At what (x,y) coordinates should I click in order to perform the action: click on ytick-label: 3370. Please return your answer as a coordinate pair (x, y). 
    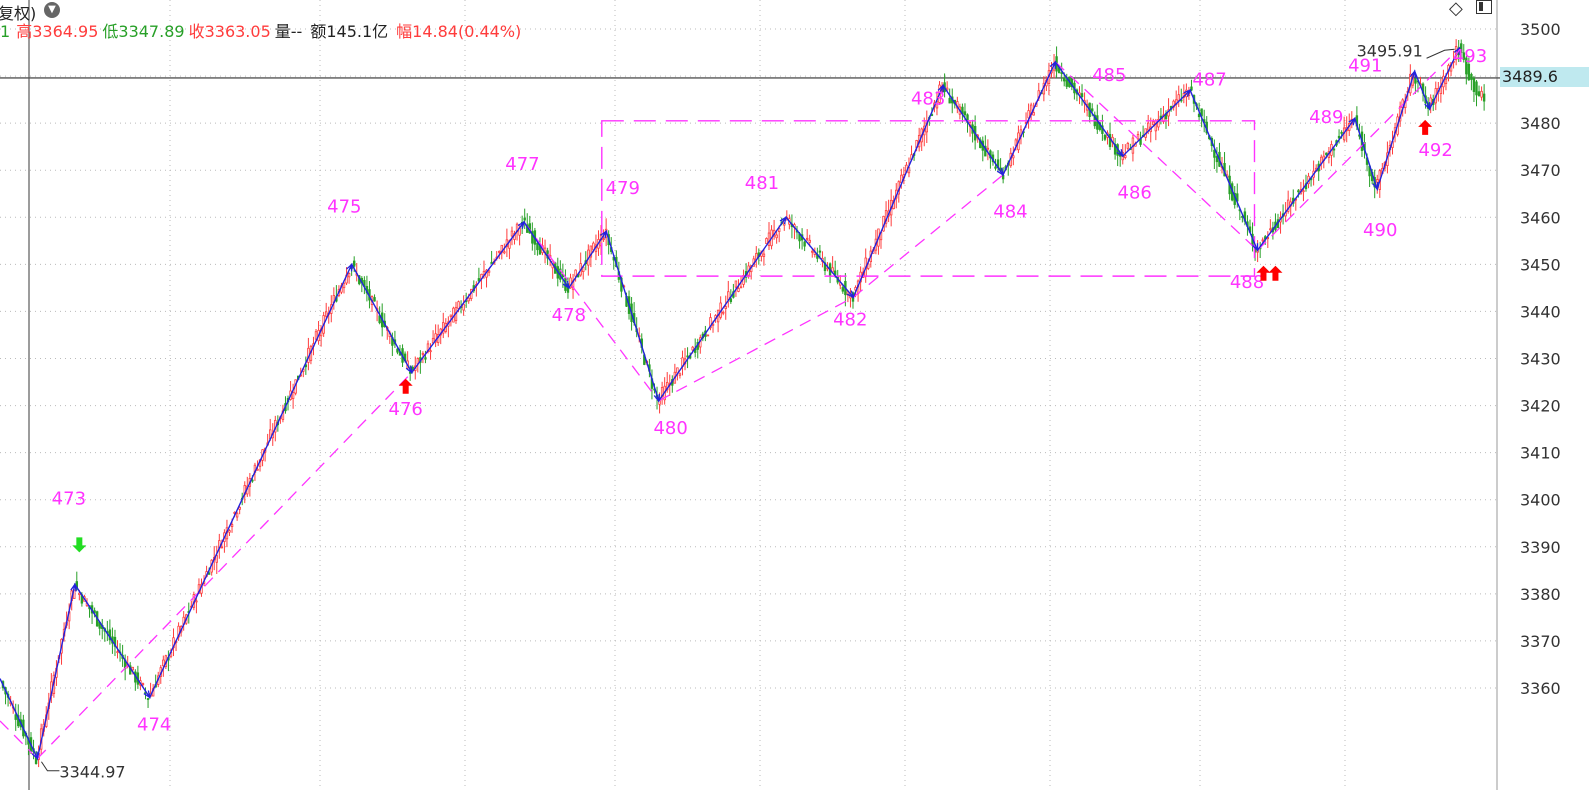
    Looking at the image, I should click on (1540, 641).